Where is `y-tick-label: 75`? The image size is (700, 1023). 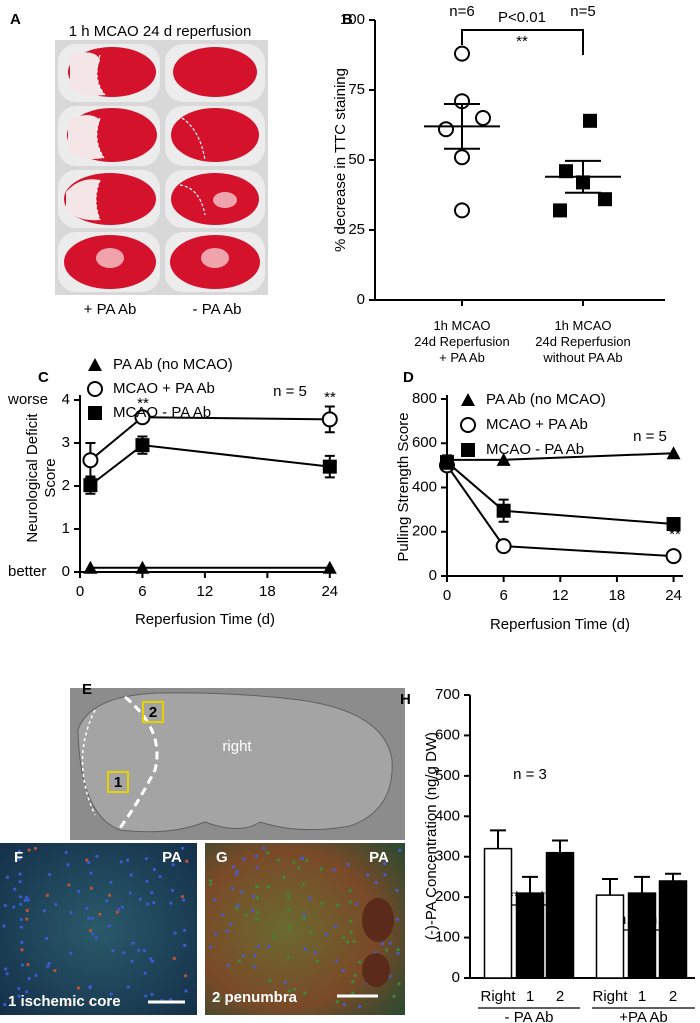
y-tick-label: 75 is located at coordinates (356, 89).